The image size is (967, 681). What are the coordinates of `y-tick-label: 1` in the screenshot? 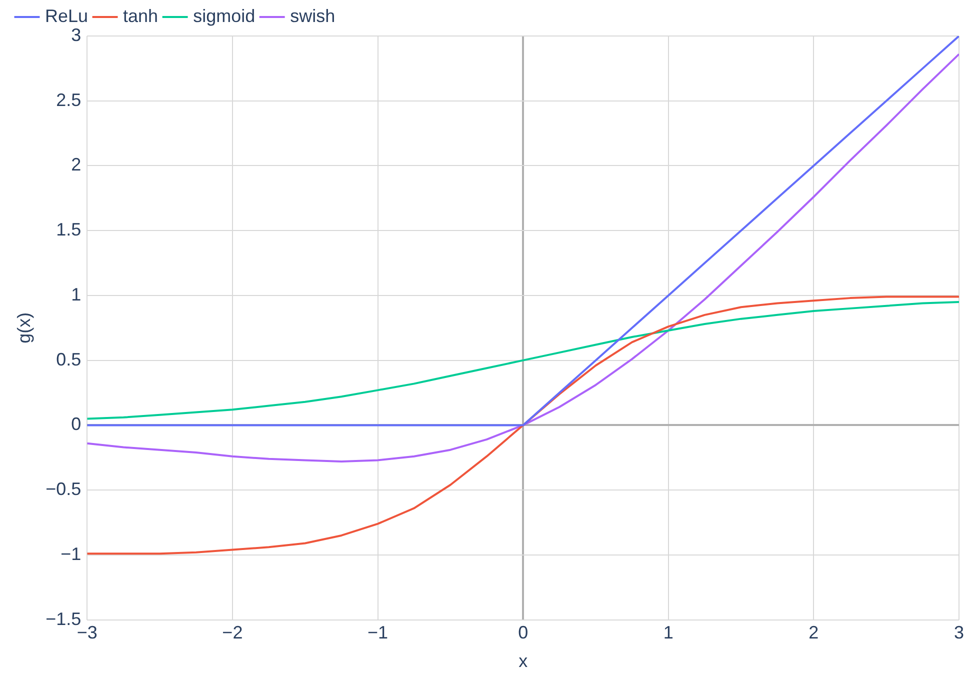 It's located at (76, 294).